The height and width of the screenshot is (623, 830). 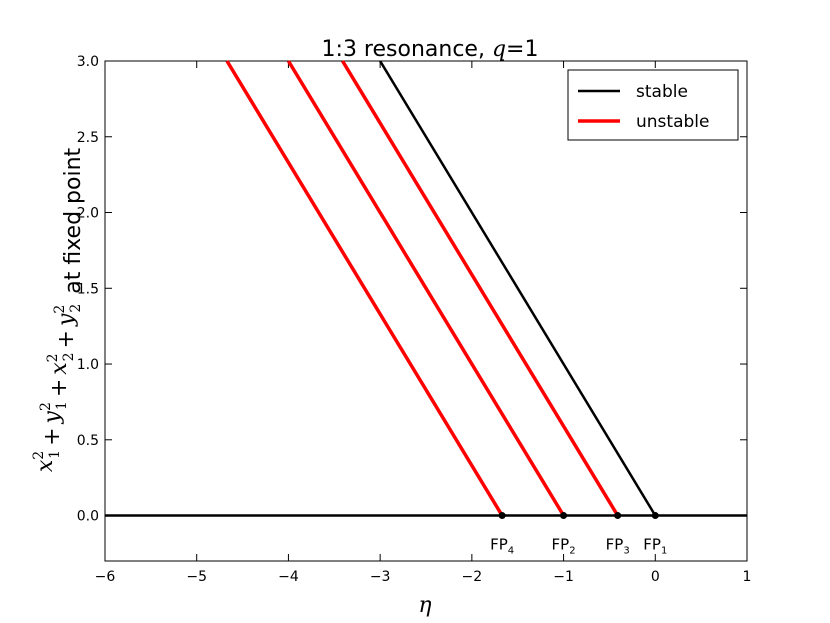 What do you see at coordinates (88, 517) in the screenshot?
I see `y-tick-label: 0.0` at bounding box center [88, 517].